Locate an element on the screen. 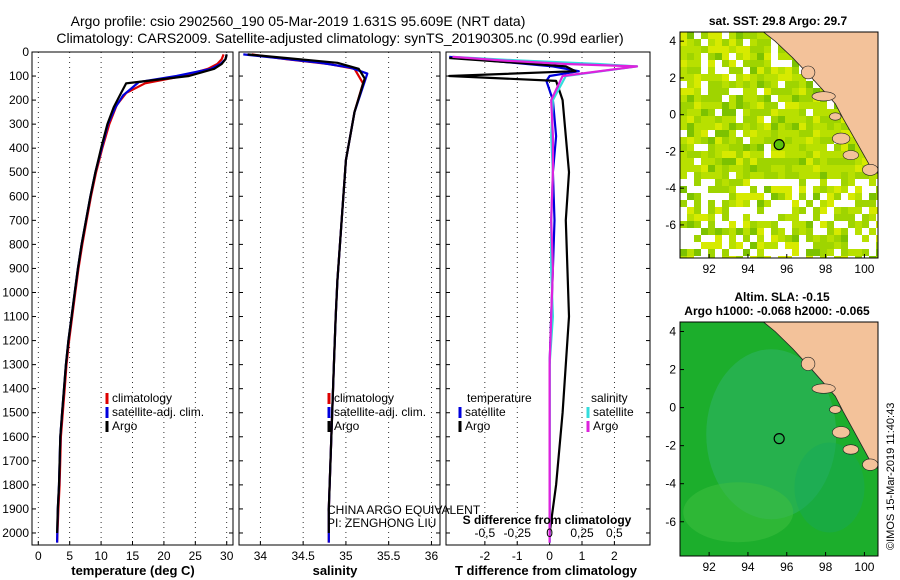 The width and height of the screenshot is (900, 580). sla_map-float-marker is located at coordinates (779, 439).